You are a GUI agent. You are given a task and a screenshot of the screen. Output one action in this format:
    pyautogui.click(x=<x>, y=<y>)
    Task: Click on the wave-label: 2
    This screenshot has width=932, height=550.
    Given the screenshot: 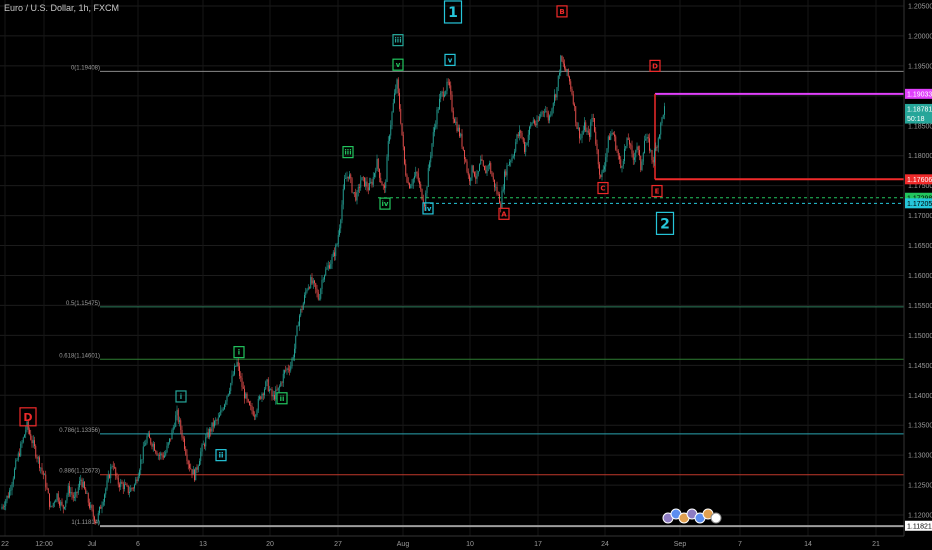 What is the action you would take?
    pyautogui.click(x=665, y=224)
    